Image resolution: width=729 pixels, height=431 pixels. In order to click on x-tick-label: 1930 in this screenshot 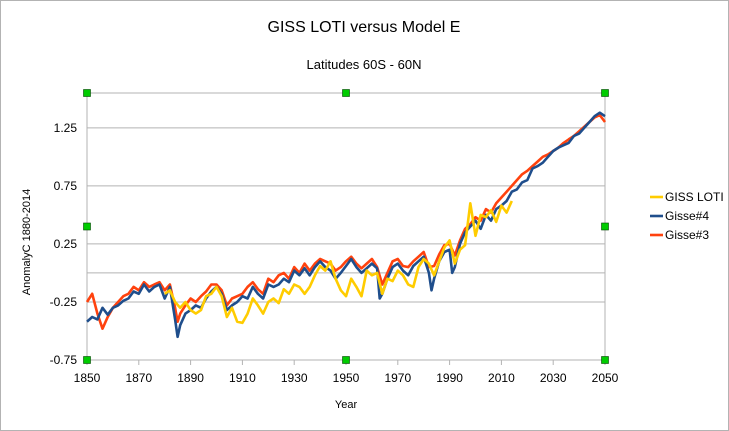, I will do `click(294, 378)`.